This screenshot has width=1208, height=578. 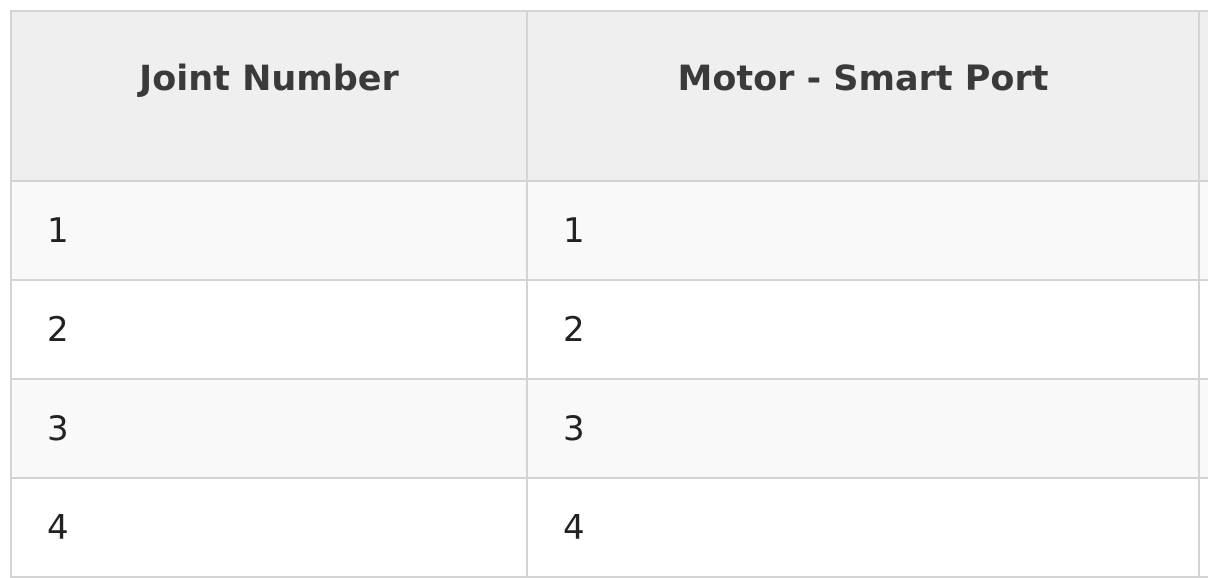 What do you see at coordinates (269, 230) in the screenshot?
I see `joint-number-cell: 1` at bounding box center [269, 230].